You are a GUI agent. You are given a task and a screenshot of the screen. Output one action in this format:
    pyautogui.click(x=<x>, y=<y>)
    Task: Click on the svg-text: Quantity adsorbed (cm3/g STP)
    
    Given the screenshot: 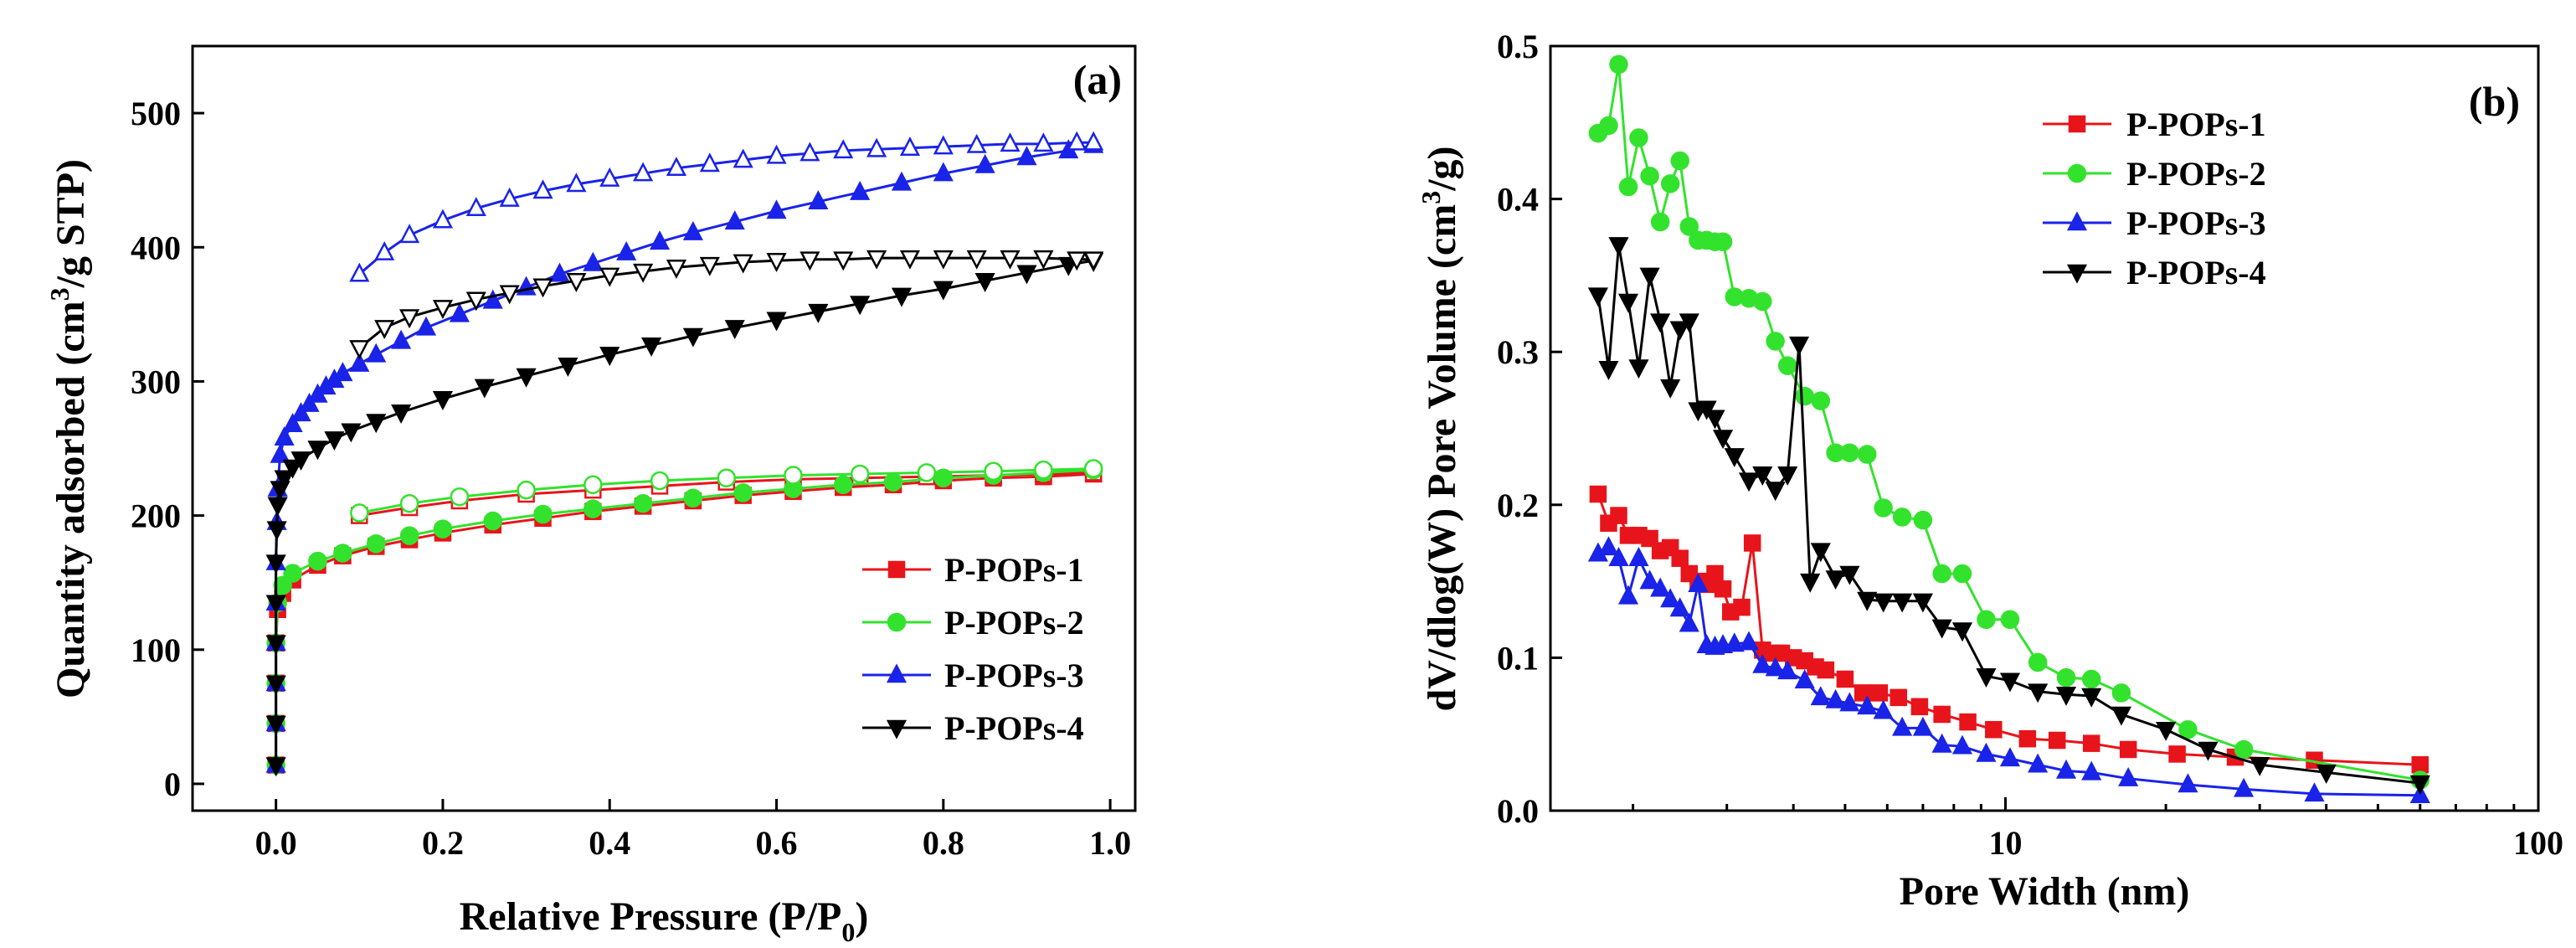 What is the action you would take?
    pyautogui.click(x=69, y=428)
    